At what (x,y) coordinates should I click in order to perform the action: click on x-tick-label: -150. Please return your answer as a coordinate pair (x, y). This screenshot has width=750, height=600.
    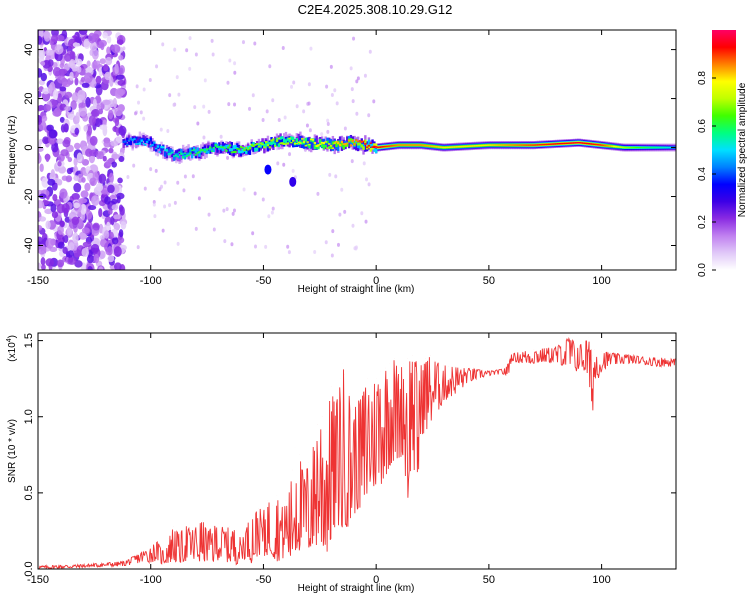
    Looking at the image, I should click on (38, 281).